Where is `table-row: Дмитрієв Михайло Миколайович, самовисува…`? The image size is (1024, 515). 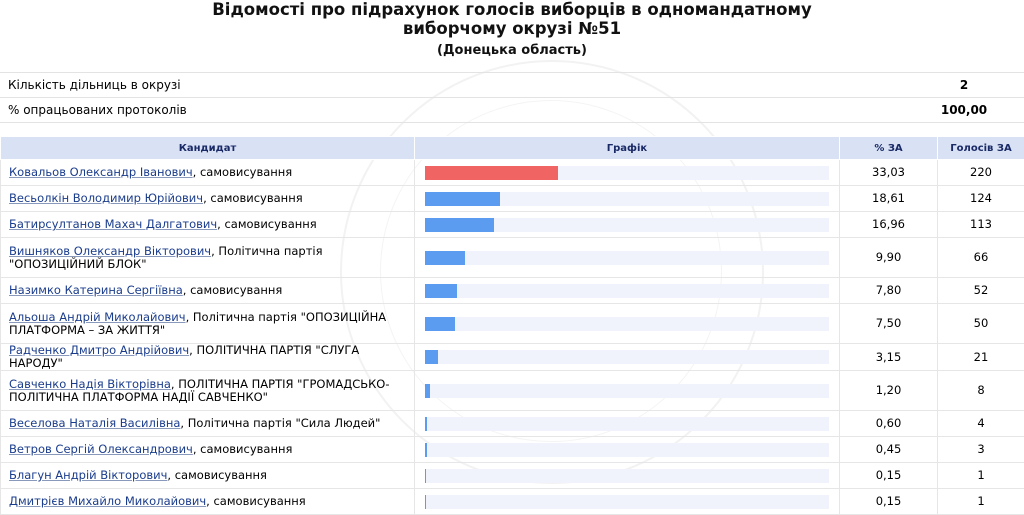 table-row: Дмитрієв Михайло Миколайович, самовисува… is located at coordinates (512, 502).